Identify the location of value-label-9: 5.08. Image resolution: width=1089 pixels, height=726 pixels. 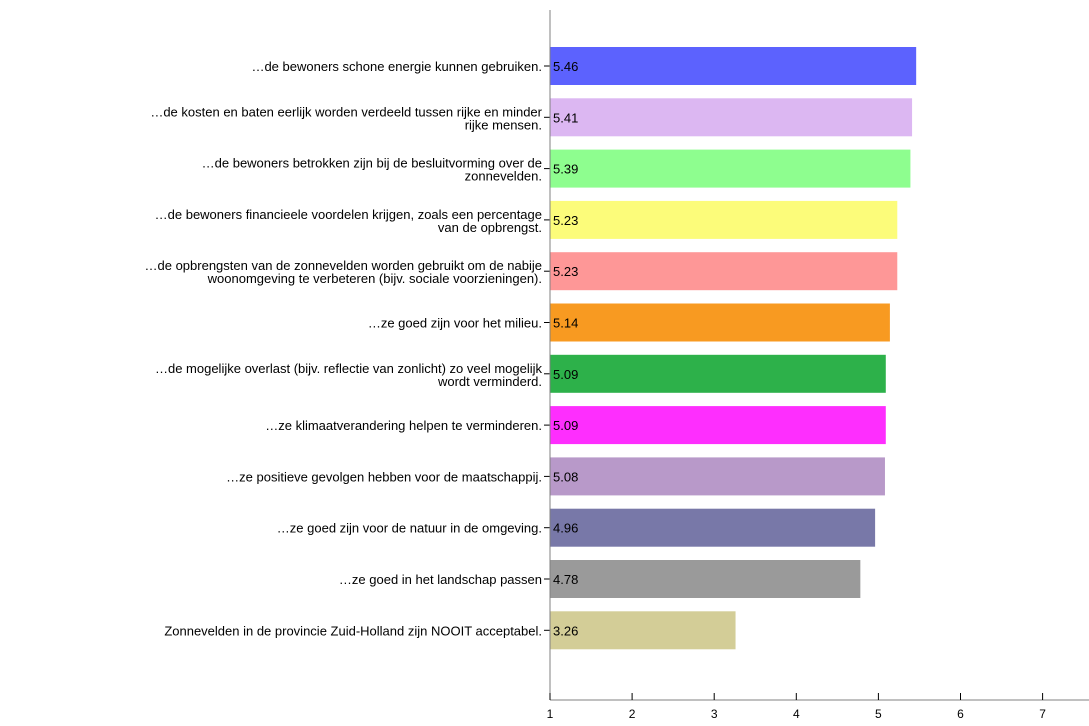
(565, 476).